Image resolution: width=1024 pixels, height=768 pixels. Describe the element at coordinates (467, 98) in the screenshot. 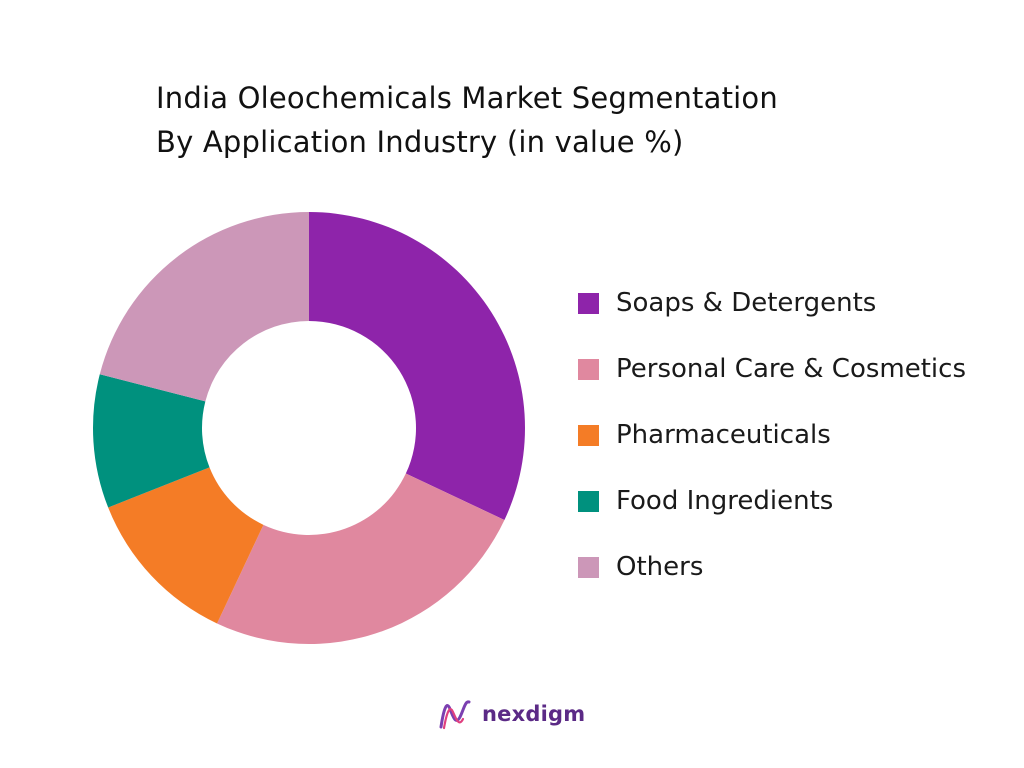

I see `chart-title: India Oleochemicals Market Segmentation` at that location.